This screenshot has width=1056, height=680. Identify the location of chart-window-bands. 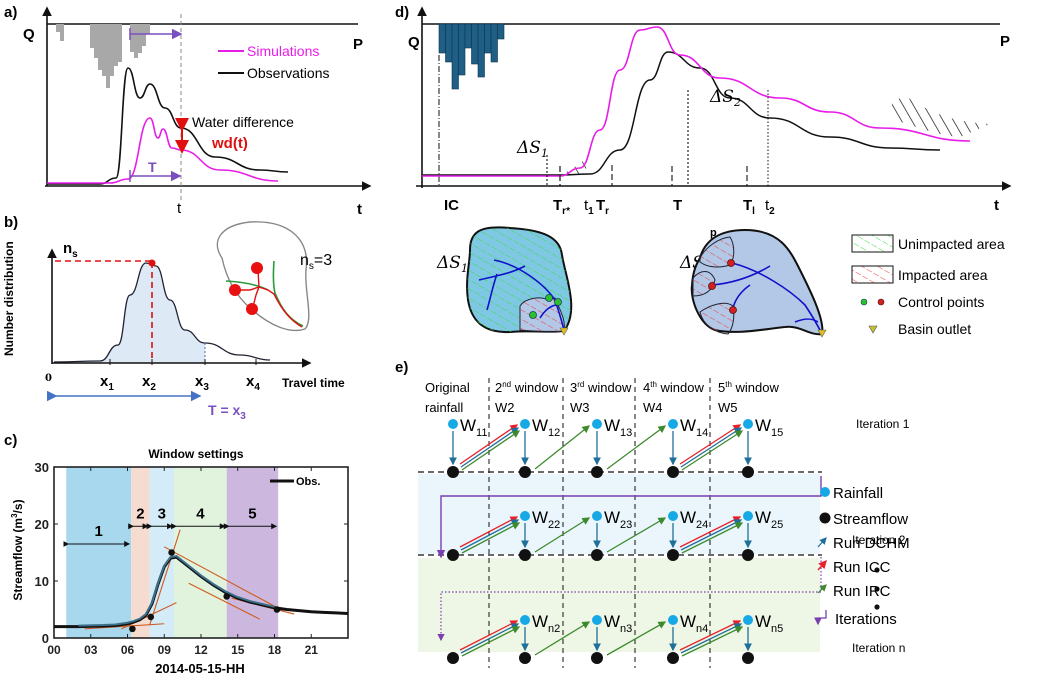
(172, 552).